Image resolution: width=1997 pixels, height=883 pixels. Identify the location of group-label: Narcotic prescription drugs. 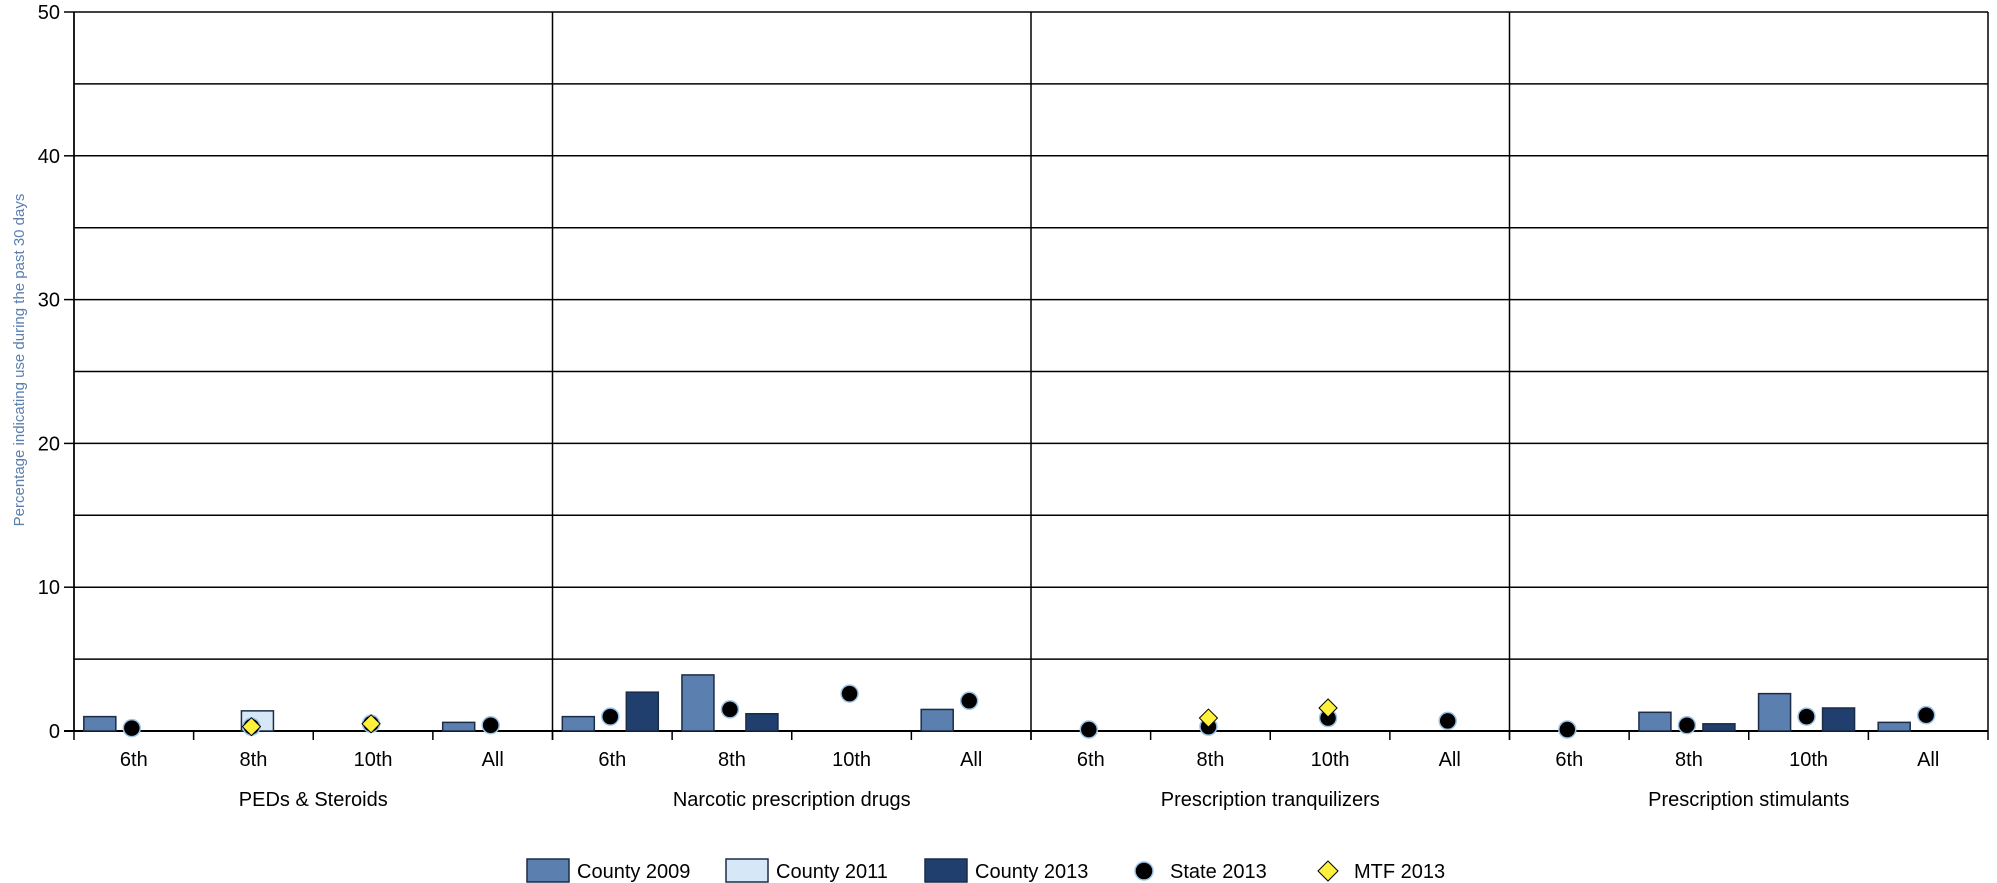
(792, 800).